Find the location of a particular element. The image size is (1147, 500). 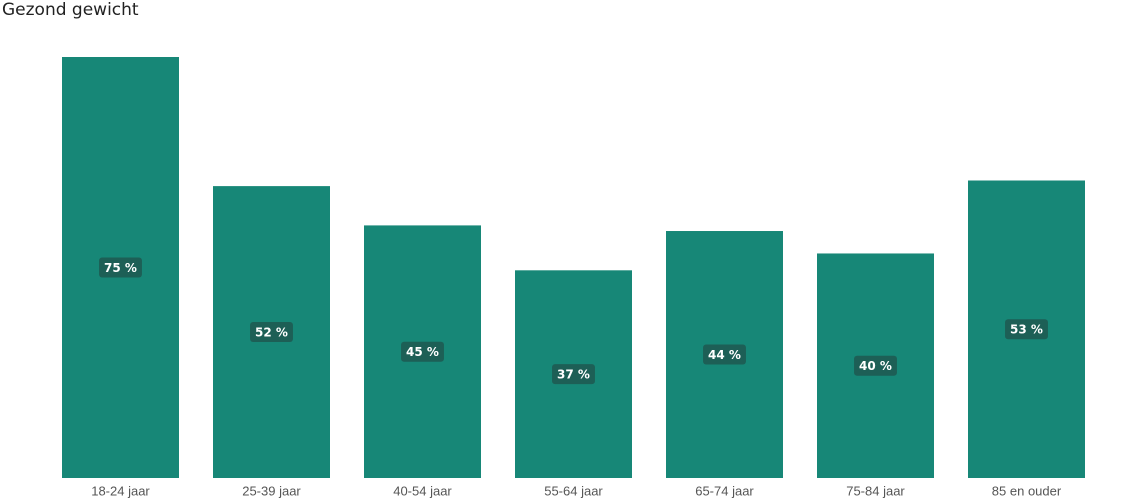

x-tick-label: 65-74 jaar is located at coordinates (724, 490).